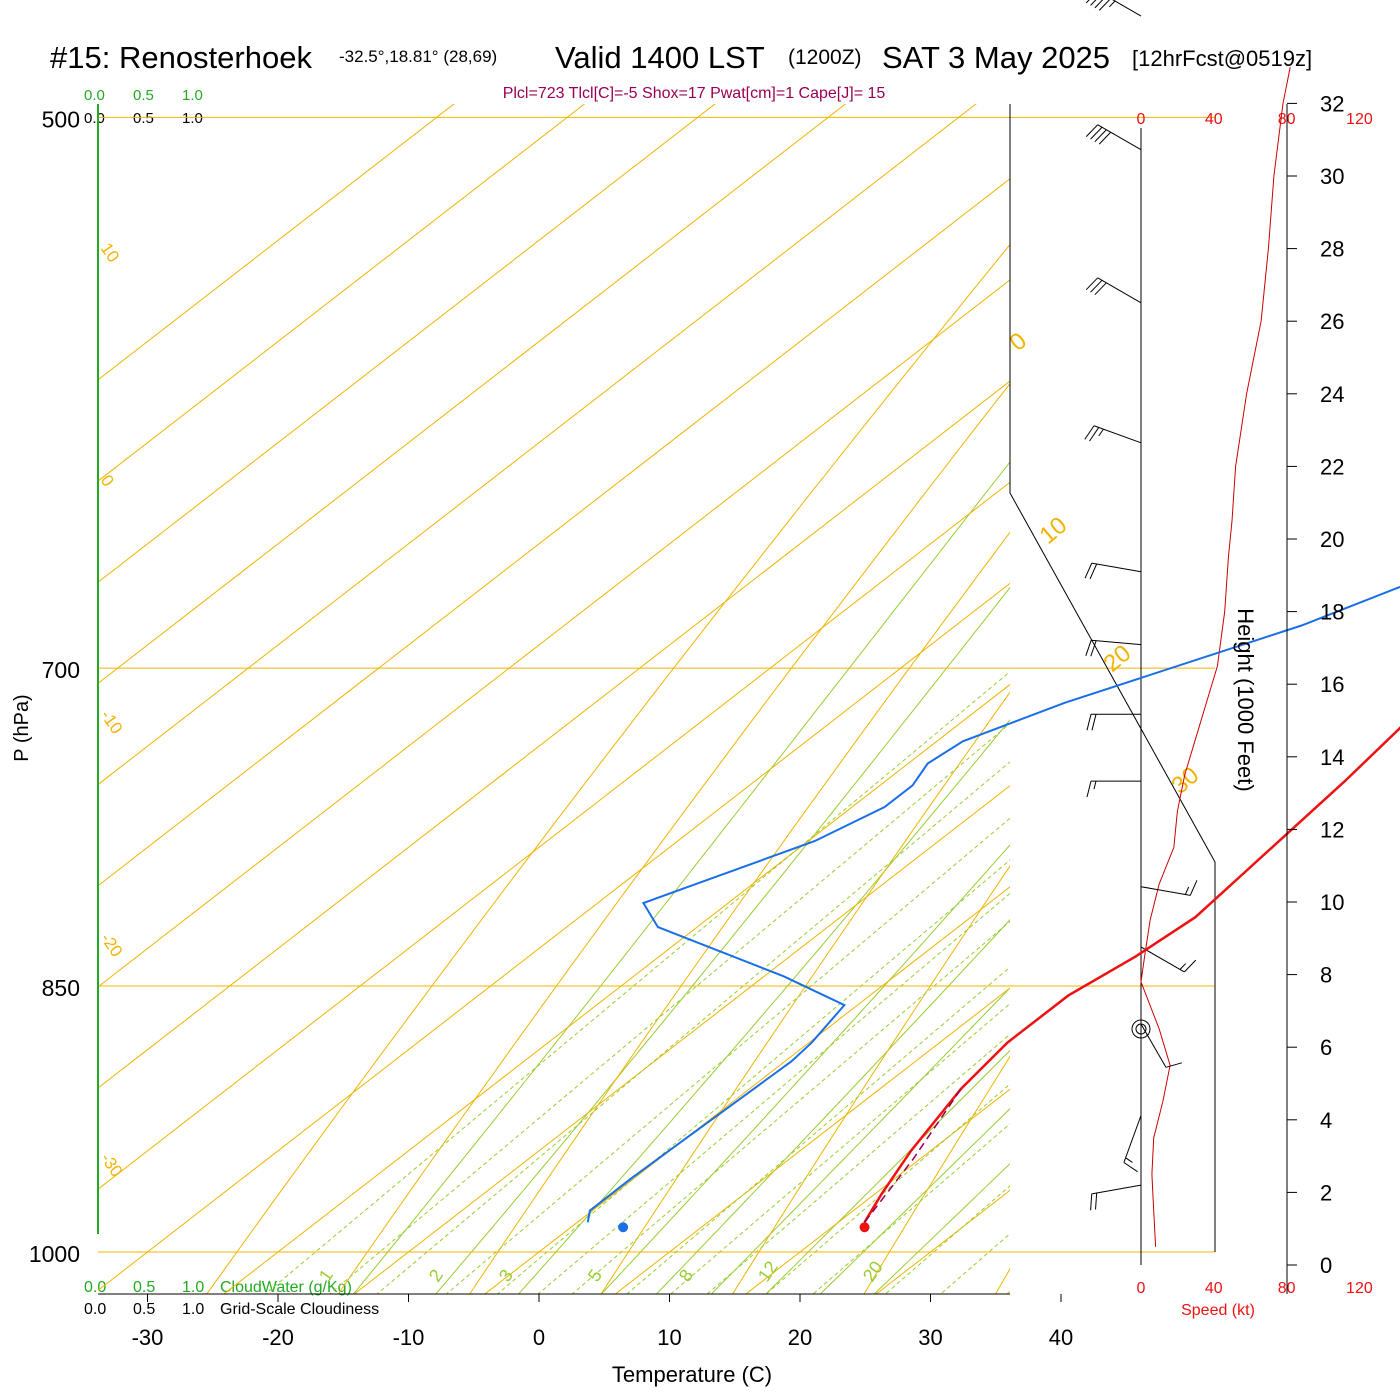  I want to click on speed-tick-top: 120, so click(1359, 119).